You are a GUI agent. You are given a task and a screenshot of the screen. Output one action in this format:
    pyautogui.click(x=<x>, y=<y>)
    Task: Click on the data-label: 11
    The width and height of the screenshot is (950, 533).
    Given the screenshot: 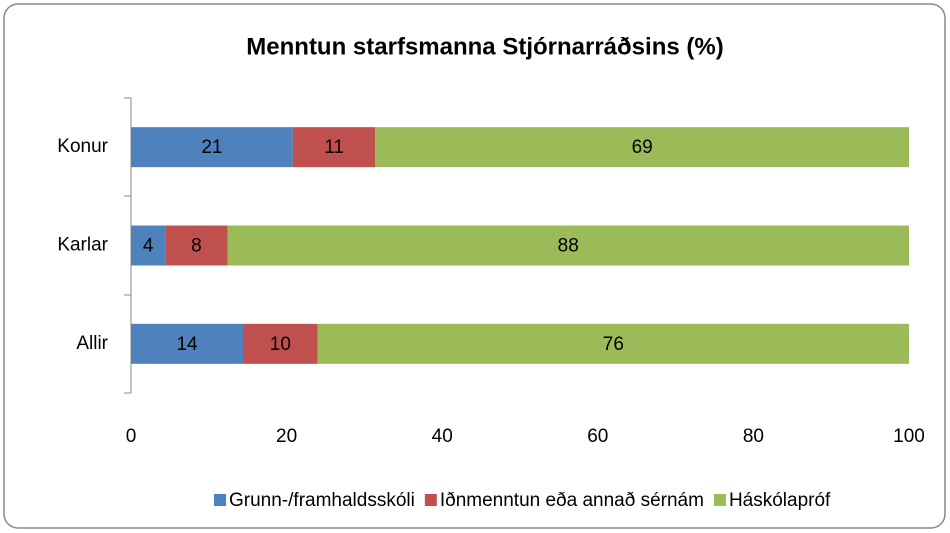 What is the action you would take?
    pyautogui.click(x=334, y=147)
    